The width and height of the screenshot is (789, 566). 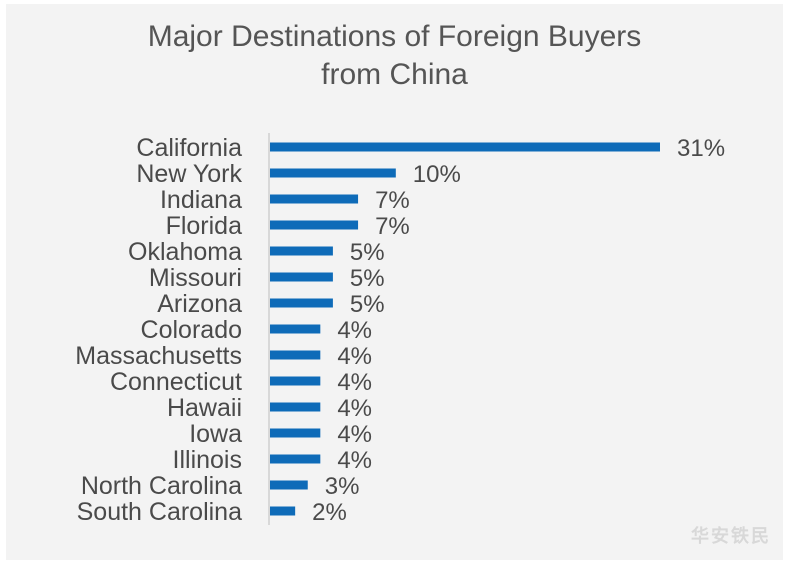 What do you see at coordinates (195, 278) in the screenshot?
I see `category-label: Missouri` at bounding box center [195, 278].